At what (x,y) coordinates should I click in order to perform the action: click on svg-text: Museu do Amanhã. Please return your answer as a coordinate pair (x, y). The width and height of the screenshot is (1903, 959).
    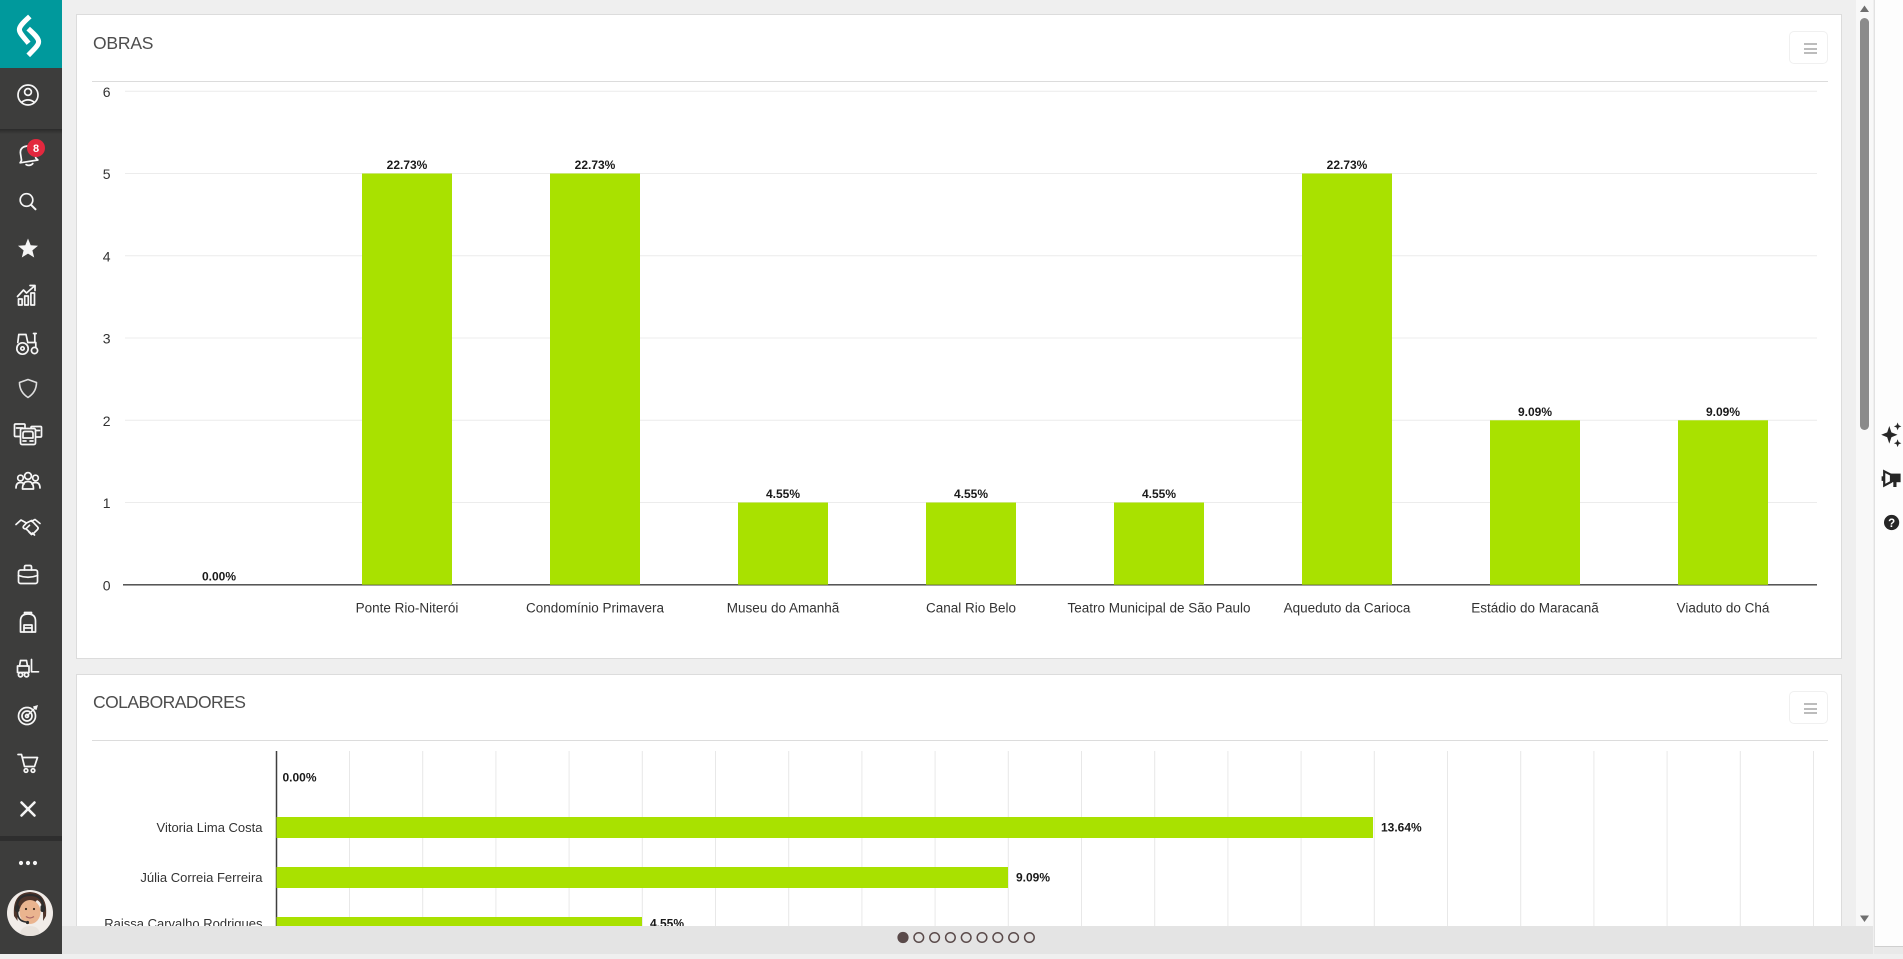
    Looking at the image, I should click on (783, 607).